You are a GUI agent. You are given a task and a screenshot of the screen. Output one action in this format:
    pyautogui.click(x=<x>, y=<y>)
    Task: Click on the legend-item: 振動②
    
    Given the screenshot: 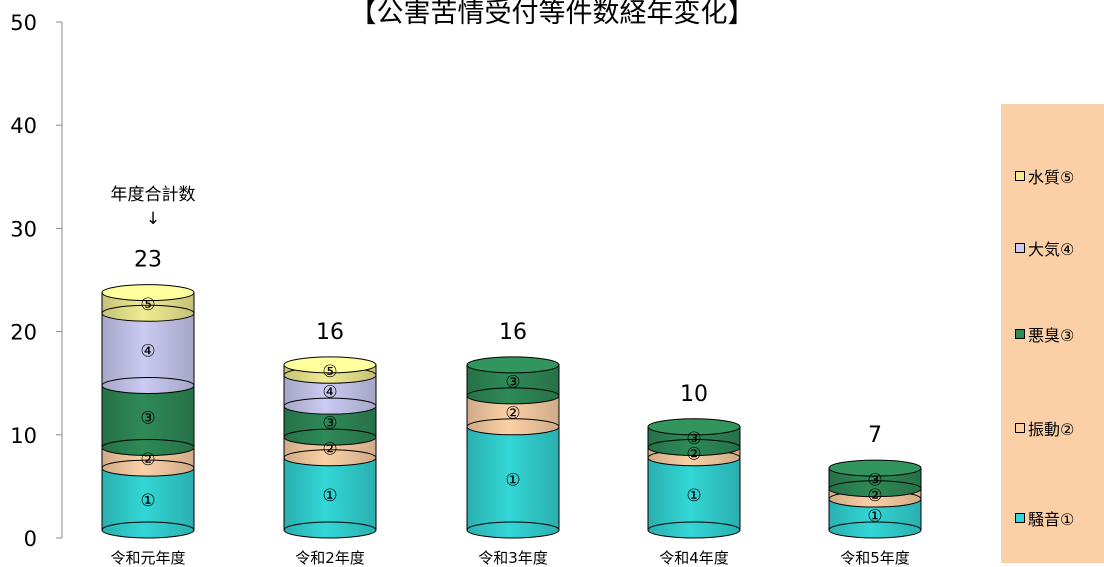 What is the action you would take?
    pyautogui.click(x=1044, y=428)
    